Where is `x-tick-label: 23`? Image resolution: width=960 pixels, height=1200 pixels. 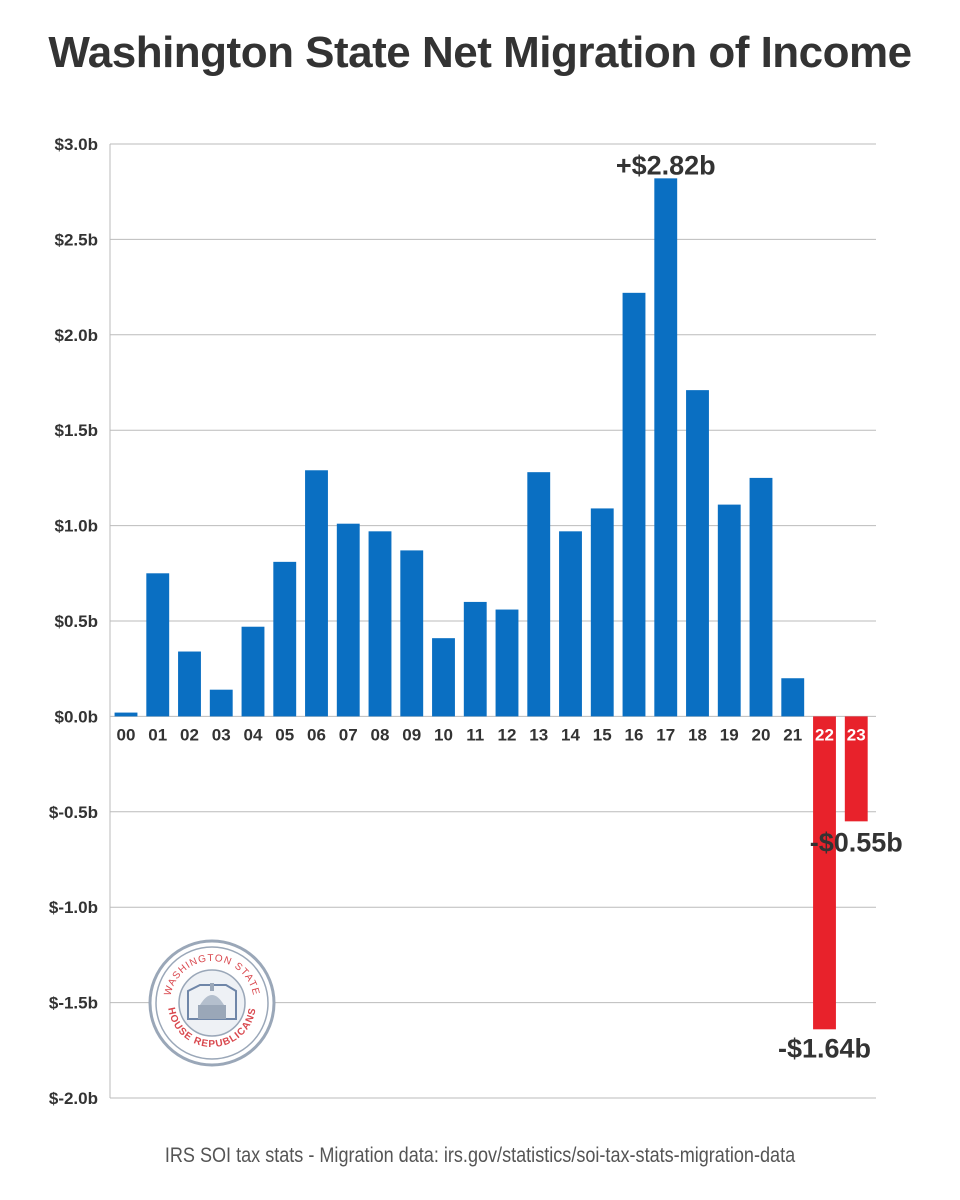
x-tick-label: 23 is located at coordinates (856, 734).